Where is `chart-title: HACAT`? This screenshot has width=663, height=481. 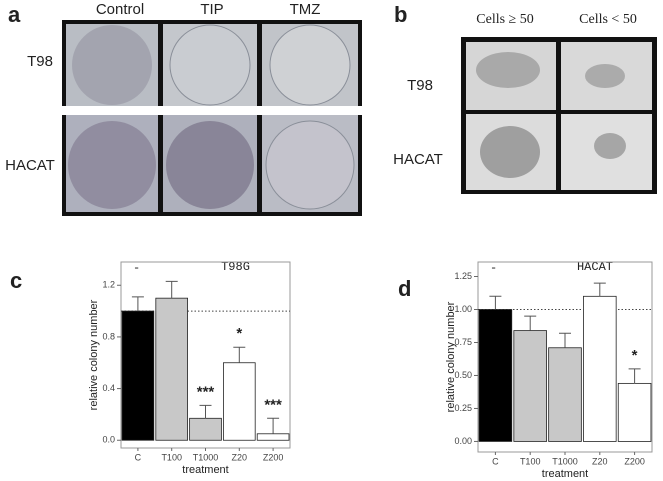 chart-title: HACAT is located at coordinates (595, 267).